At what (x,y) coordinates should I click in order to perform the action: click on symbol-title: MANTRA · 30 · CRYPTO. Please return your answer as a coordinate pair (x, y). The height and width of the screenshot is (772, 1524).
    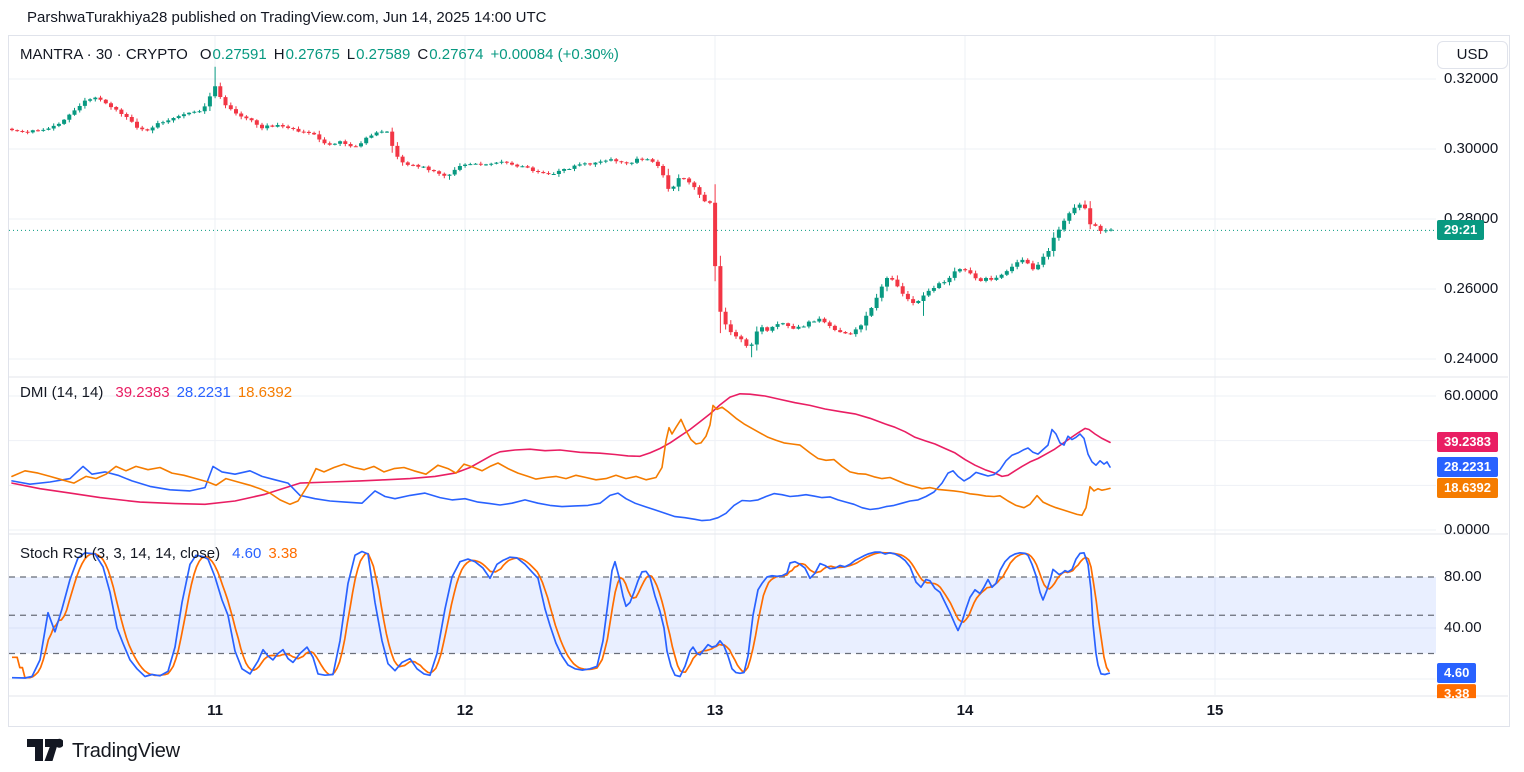
    Looking at the image, I should click on (104, 54).